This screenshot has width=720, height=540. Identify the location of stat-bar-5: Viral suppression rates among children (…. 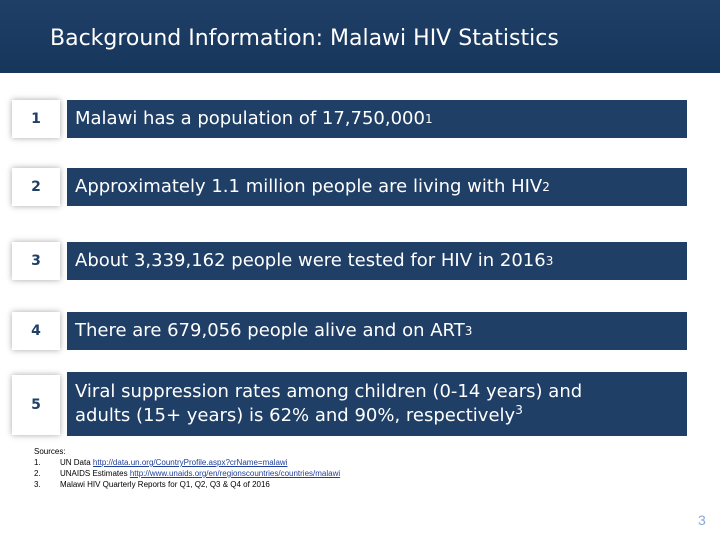
(377, 404).